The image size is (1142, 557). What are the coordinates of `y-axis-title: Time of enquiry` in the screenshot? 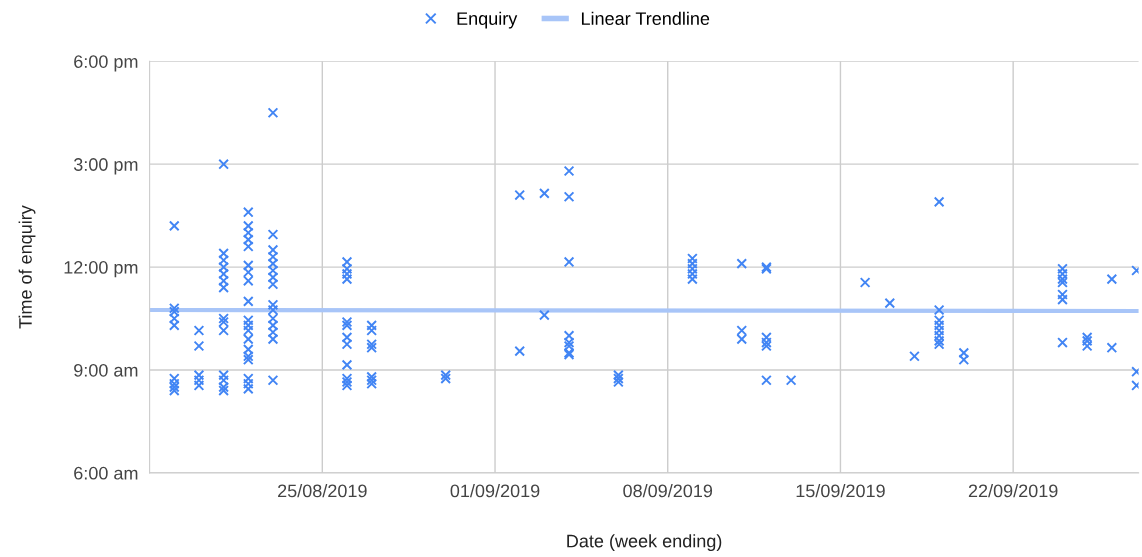 It's located at (27, 267).